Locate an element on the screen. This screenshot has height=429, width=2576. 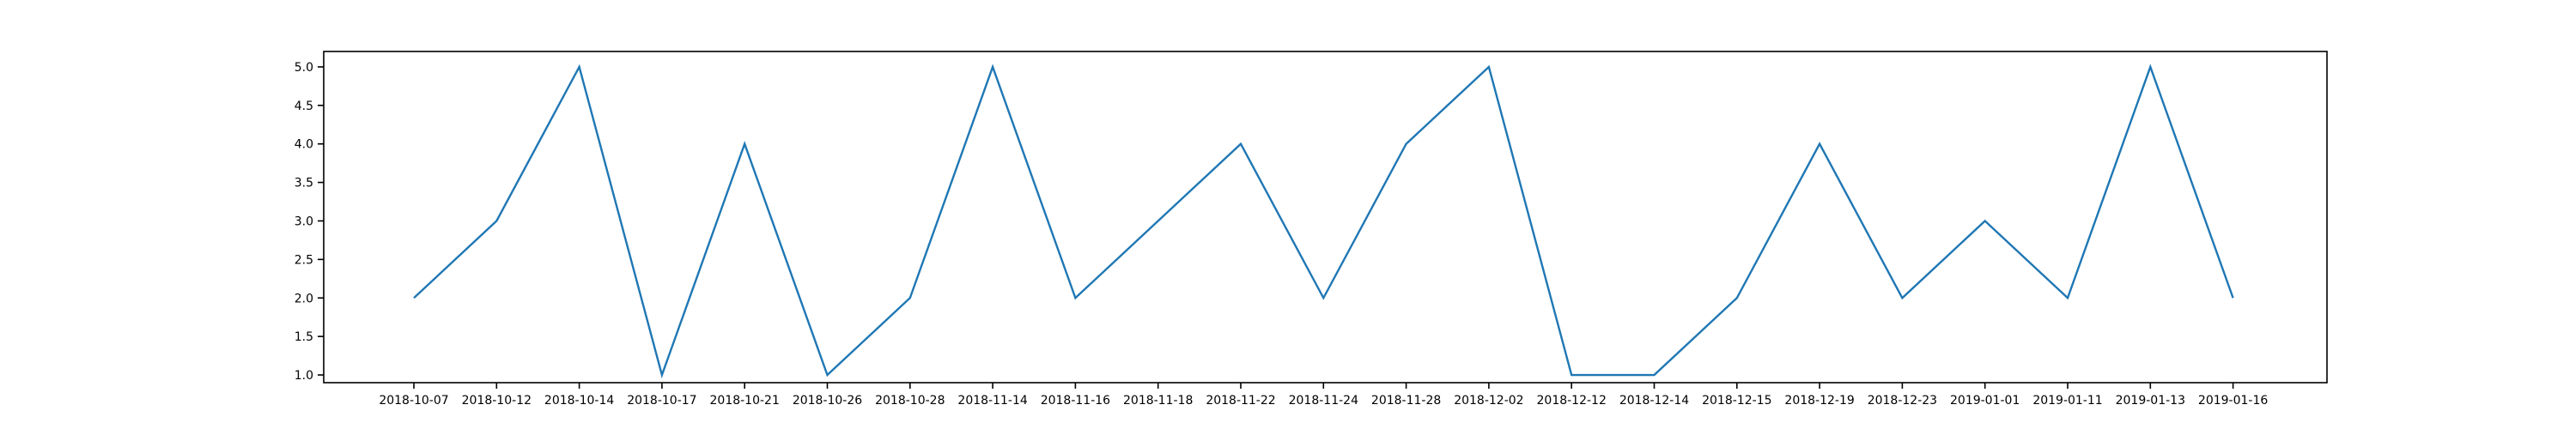
x-tick-label: 2018-12-23 is located at coordinates (1902, 401).